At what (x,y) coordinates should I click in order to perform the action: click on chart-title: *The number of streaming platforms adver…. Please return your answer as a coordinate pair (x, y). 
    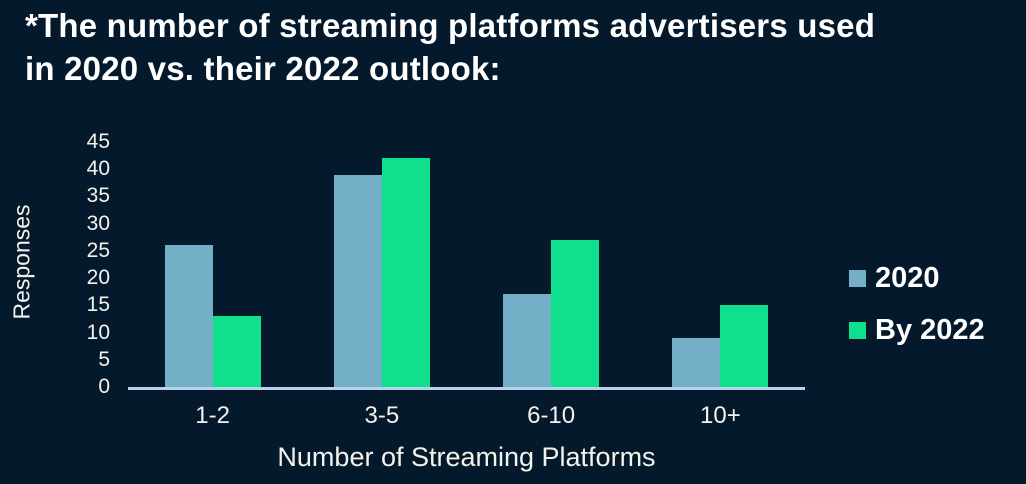
    Looking at the image, I should click on (450, 47).